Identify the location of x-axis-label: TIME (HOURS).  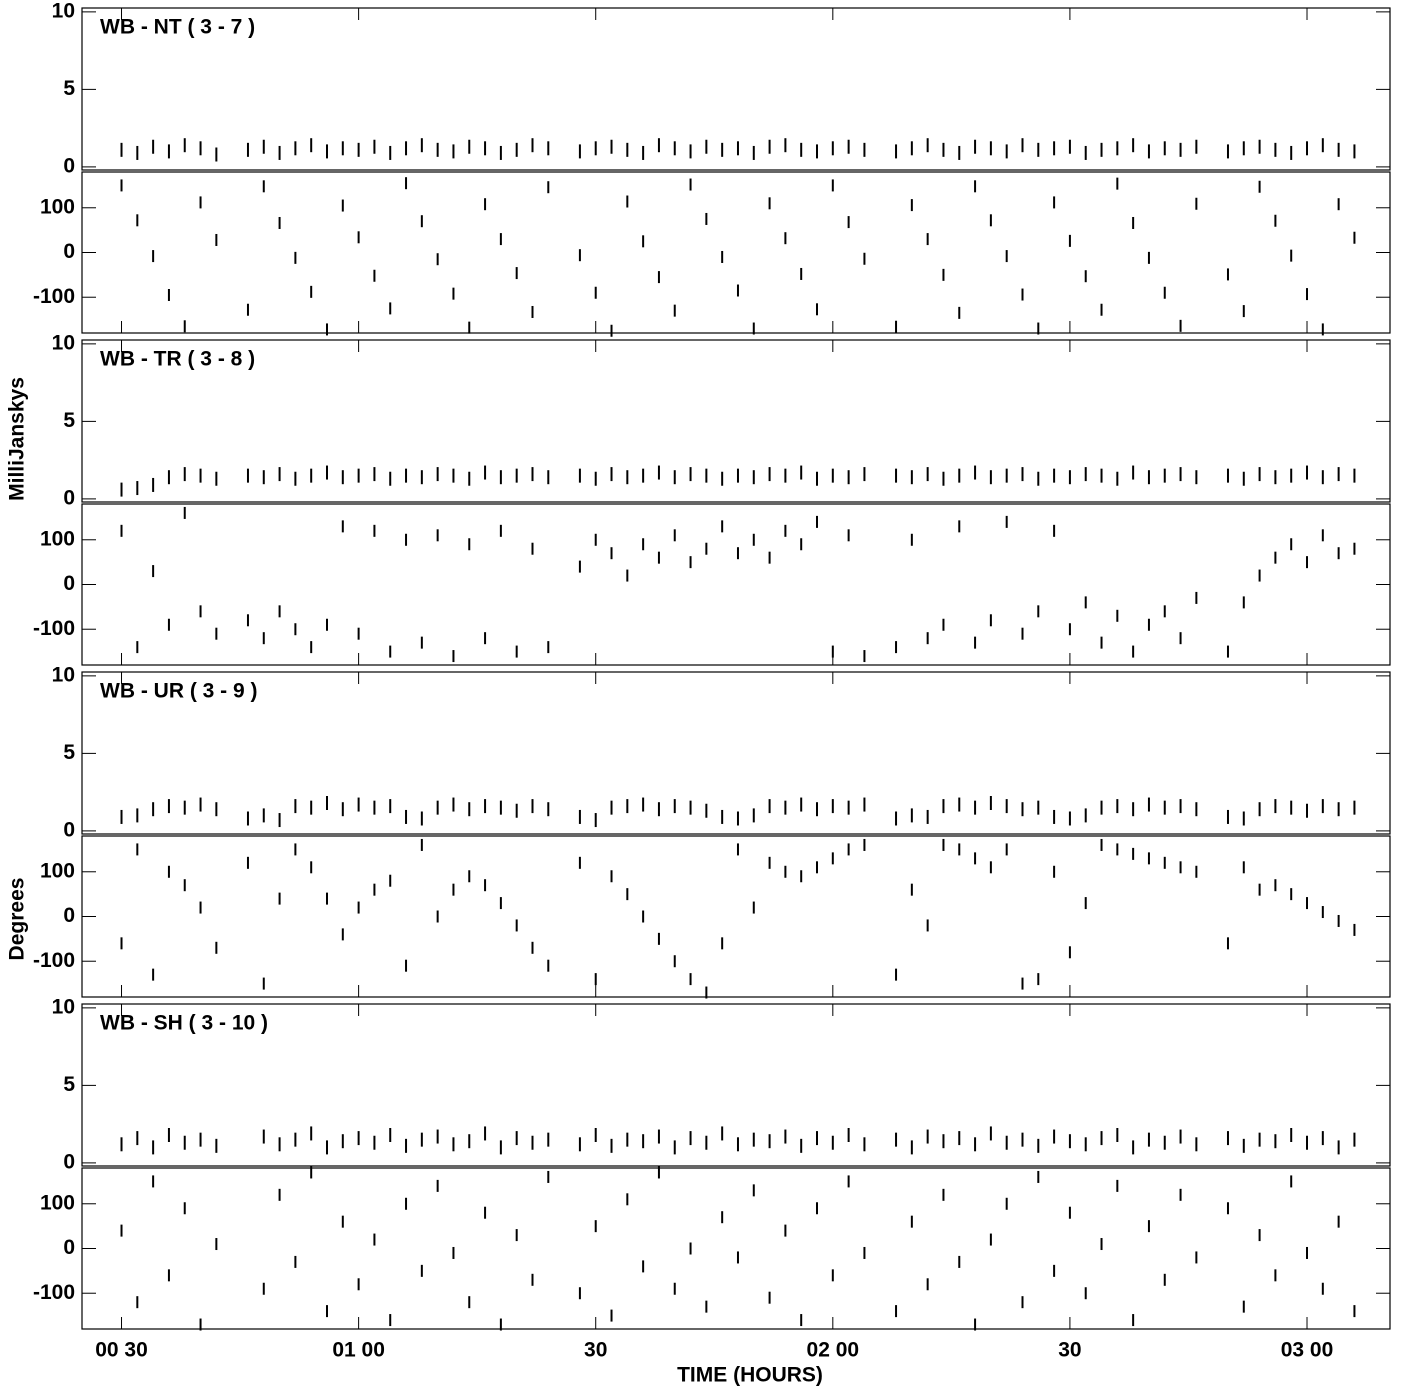
(750, 1375).